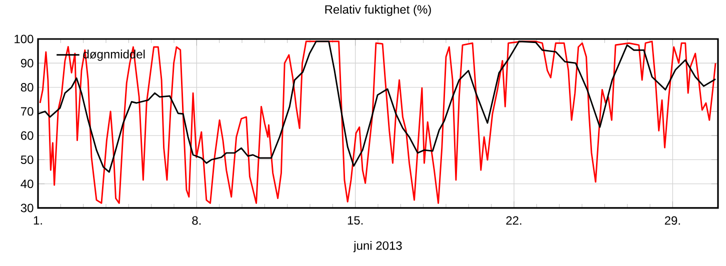 The image size is (726, 266). I want to click on y-tick-label: 60, so click(27, 135).